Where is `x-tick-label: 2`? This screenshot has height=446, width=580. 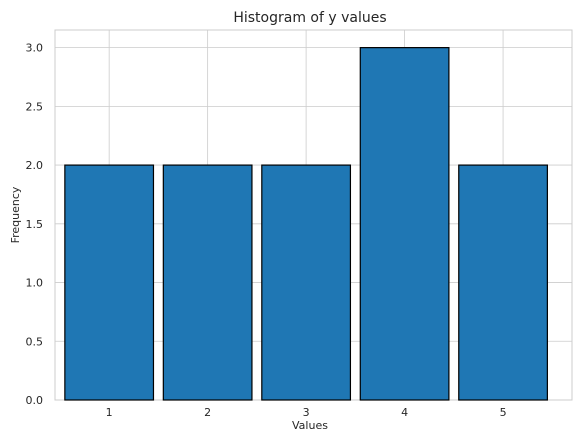
x-tick-label: 2 is located at coordinates (207, 412).